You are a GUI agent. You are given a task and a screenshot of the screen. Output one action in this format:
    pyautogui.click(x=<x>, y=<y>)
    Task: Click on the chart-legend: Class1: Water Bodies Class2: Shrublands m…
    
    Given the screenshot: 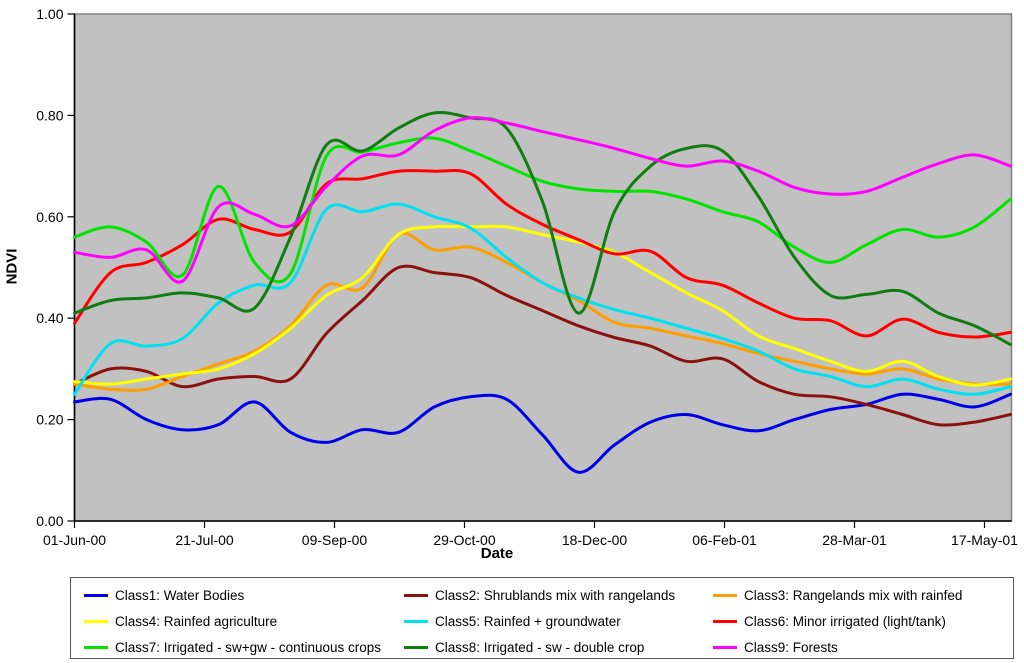 What is the action you would take?
    pyautogui.click(x=542, y=618)
    